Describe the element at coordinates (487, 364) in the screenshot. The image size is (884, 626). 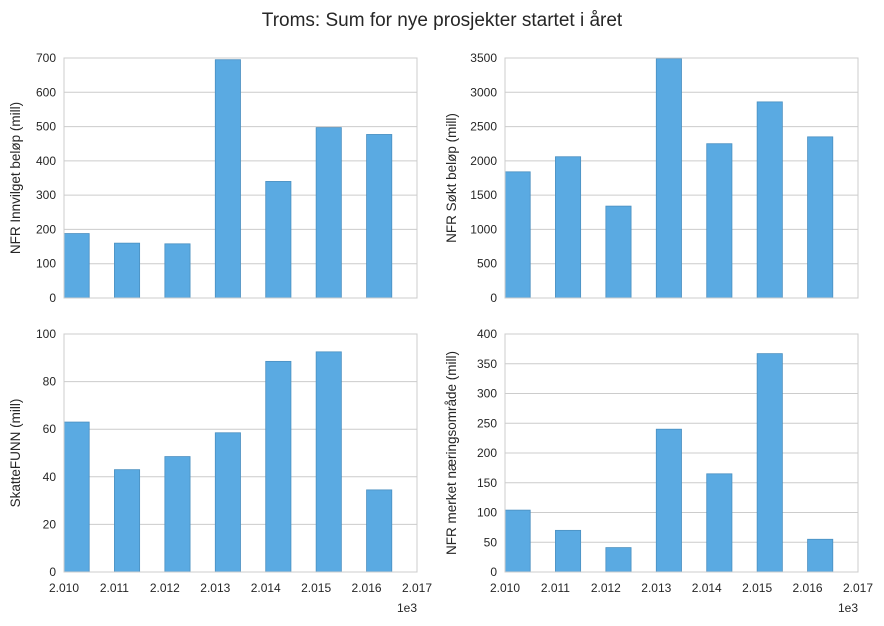
I see `y-tick-label: 350` at that location.